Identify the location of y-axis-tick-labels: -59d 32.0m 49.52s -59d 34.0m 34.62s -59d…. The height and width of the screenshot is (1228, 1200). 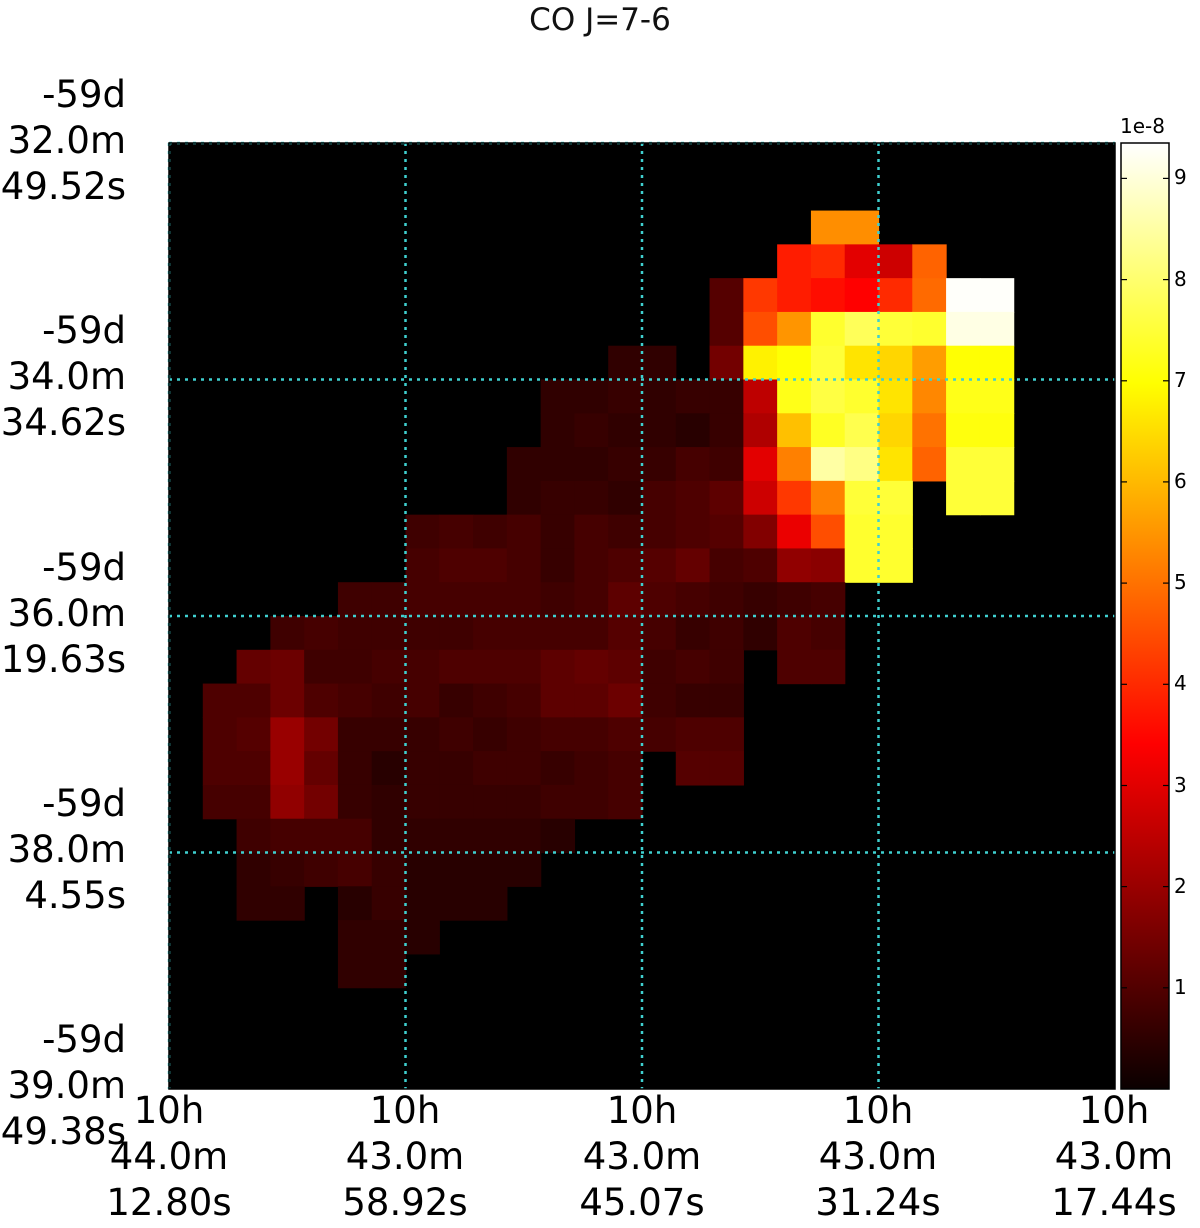
(65, 614).